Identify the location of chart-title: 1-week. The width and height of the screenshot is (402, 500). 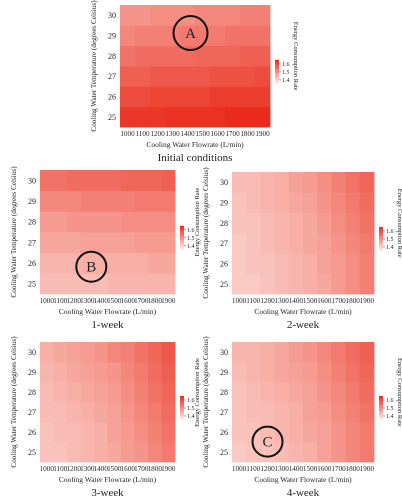
(107, 325).